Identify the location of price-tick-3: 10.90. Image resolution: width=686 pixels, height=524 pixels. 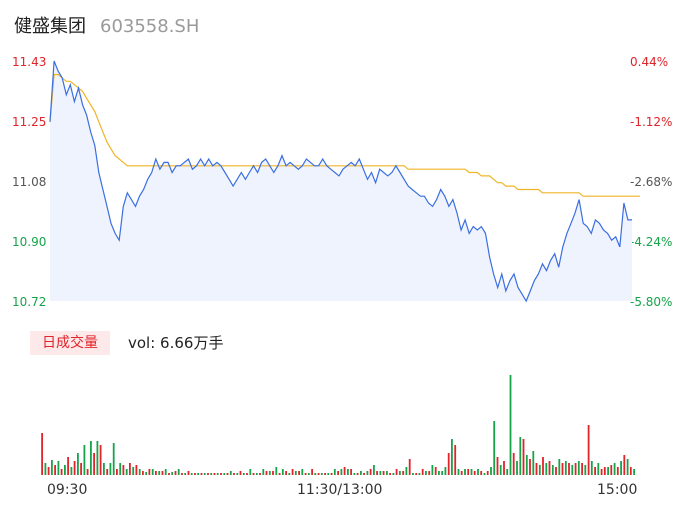
(29, 242).